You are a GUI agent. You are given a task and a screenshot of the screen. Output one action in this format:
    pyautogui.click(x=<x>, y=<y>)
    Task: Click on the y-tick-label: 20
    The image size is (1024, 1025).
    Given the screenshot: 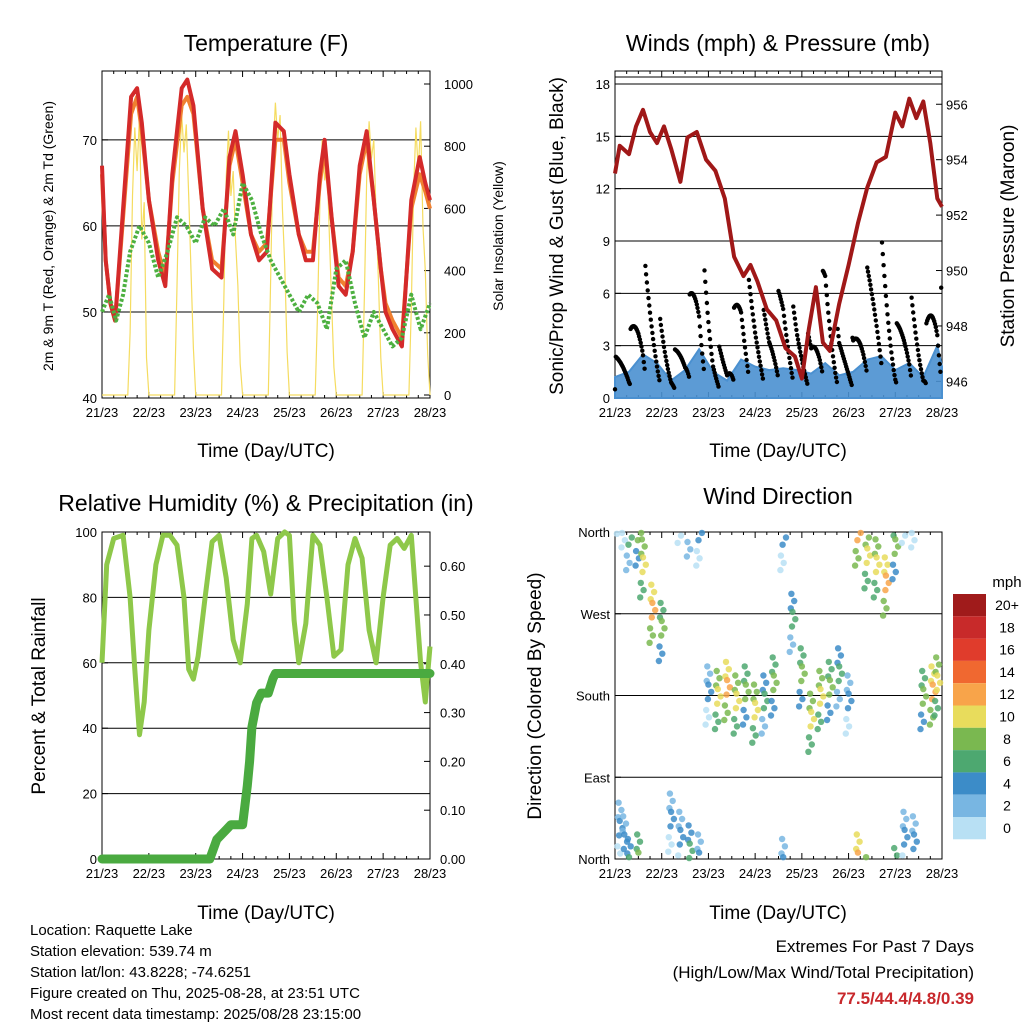 What is the action you would take?
    pyautogui.click(x=90, y=794)
    